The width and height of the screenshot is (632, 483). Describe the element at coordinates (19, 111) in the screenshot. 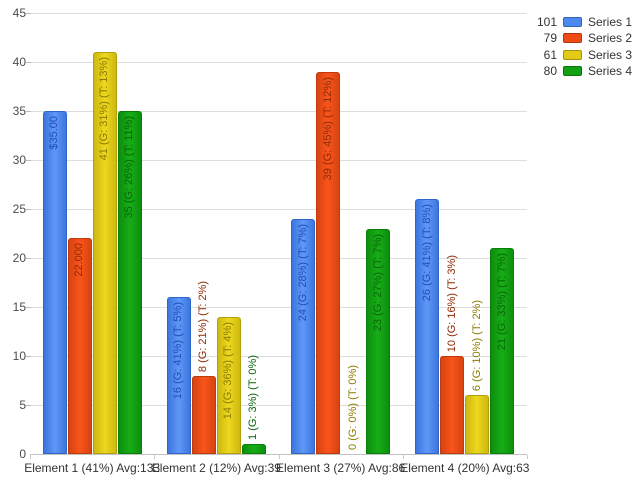

I see `y-axis-tick-label: 35` at that location.